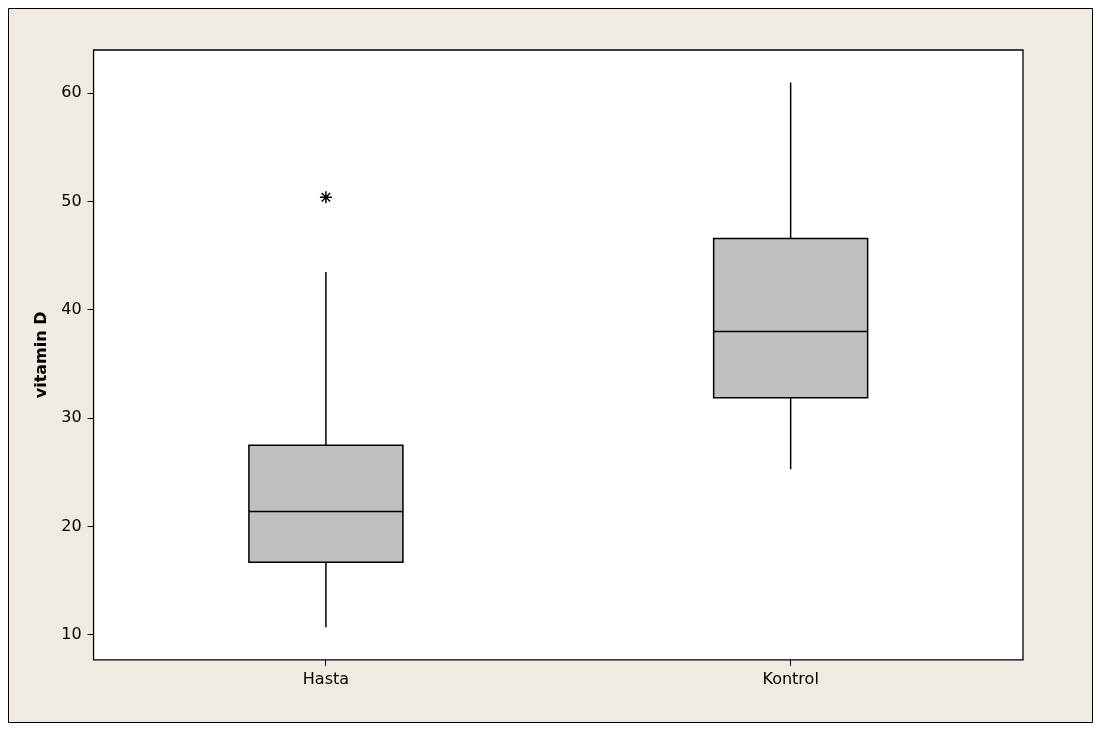 This screenshot has height=731, width=1101. I want to click on y-tick-label: 20, so click(71, 525).